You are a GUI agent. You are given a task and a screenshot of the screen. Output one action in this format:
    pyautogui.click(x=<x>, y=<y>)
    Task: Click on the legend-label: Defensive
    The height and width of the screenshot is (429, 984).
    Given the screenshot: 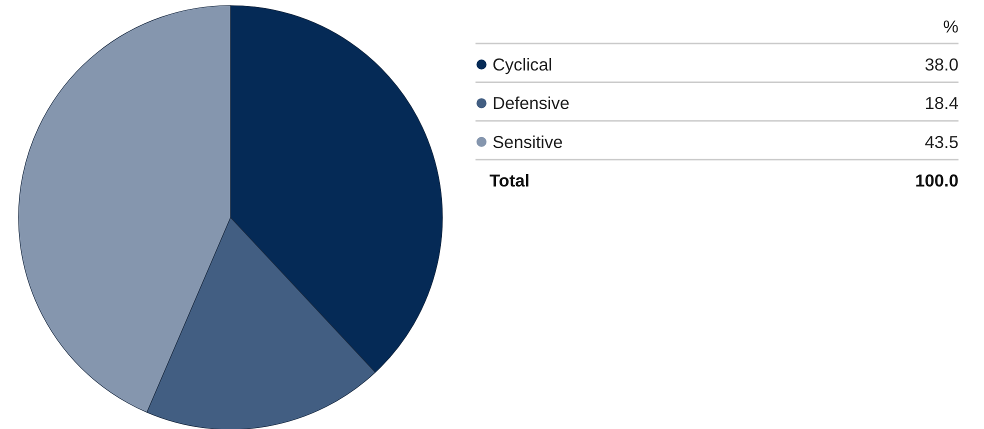 What is the action you would take?
    pyautogui.click(x=531, y=103)
    